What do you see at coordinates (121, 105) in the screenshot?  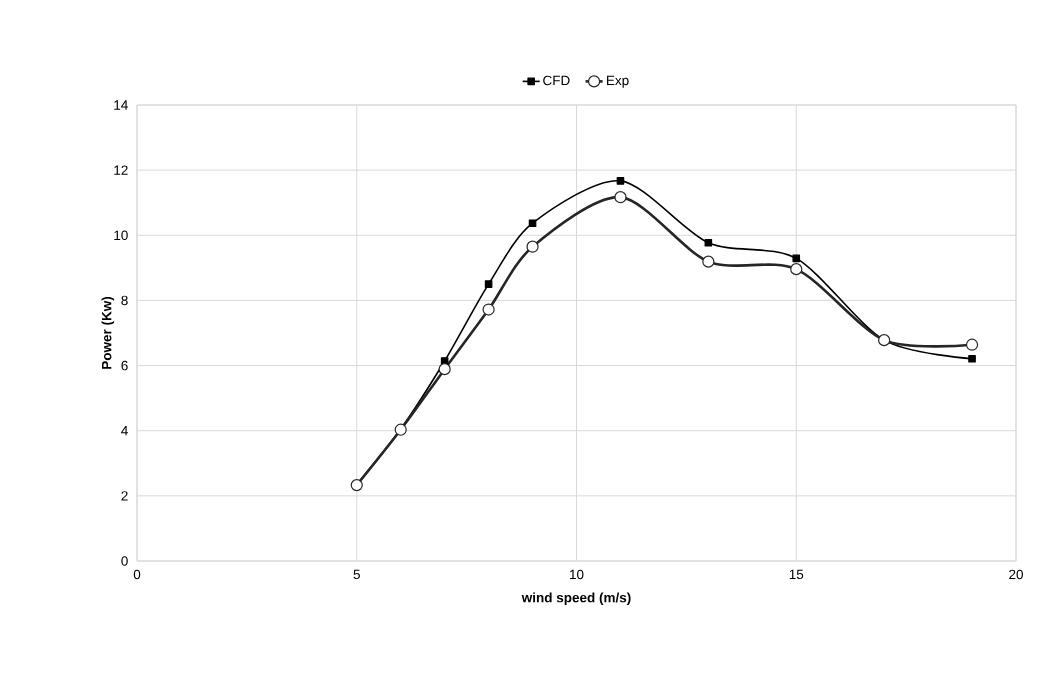 I see `y-tick-label: 14` at bounding box center [121, 105].